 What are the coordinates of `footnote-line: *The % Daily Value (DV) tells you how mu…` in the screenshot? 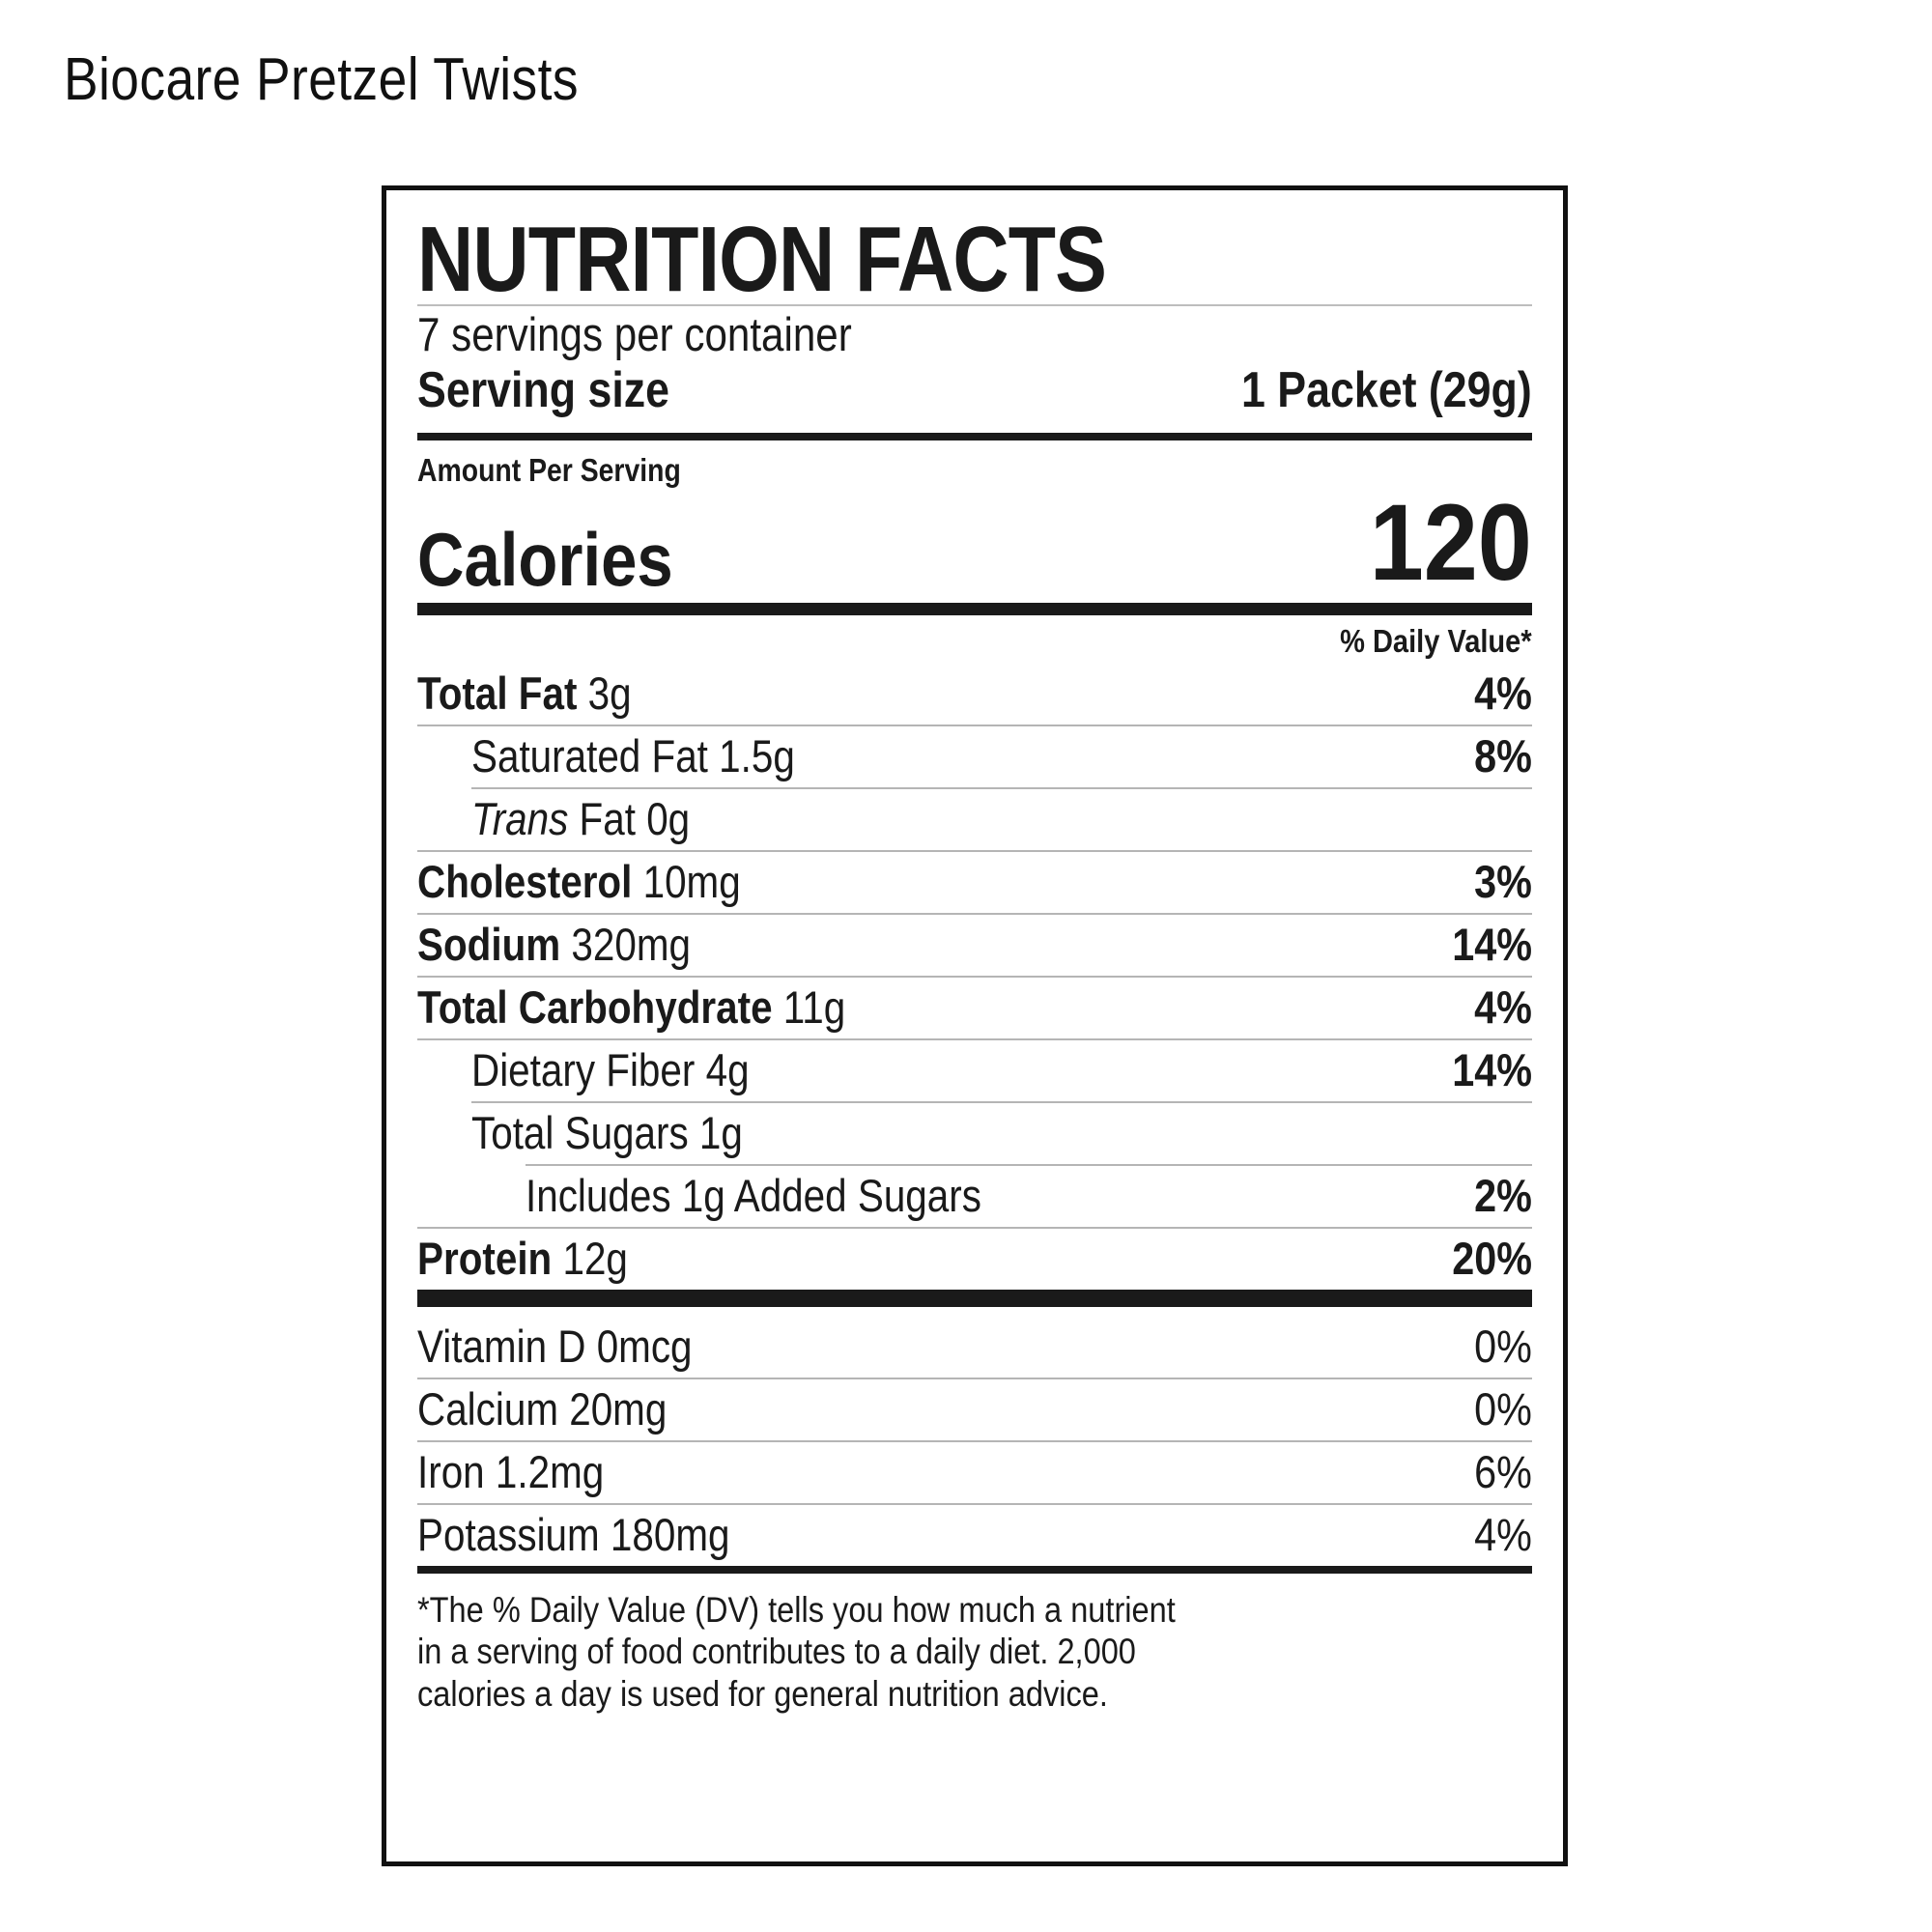 It's located at (796, 1610).